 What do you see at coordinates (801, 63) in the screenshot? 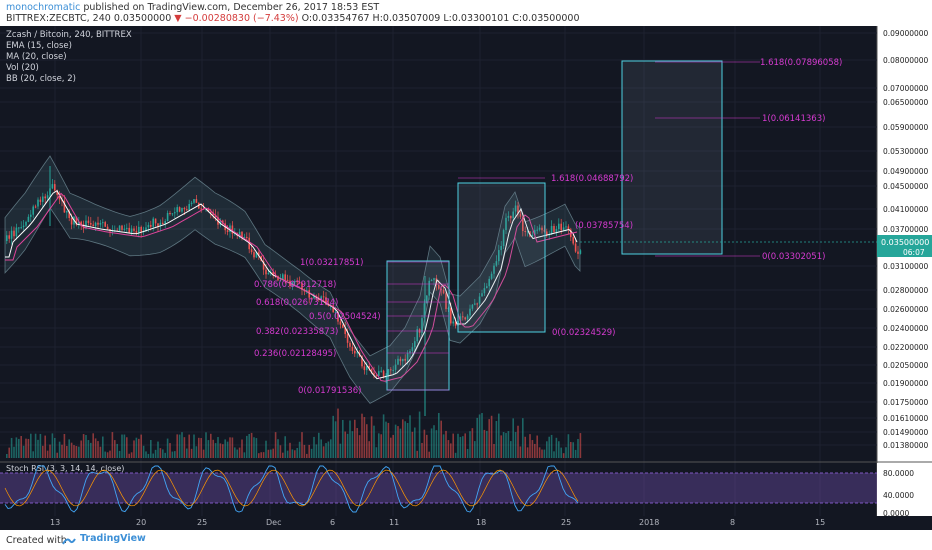
I see `fib-level-label: 1.618(0.07896058)` at bounding box center [801, 63].